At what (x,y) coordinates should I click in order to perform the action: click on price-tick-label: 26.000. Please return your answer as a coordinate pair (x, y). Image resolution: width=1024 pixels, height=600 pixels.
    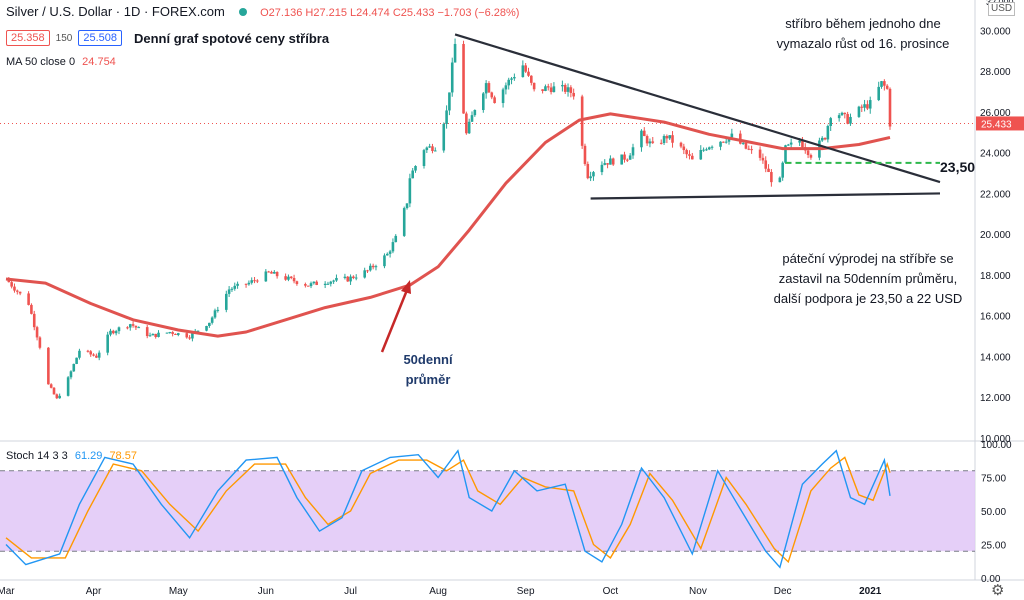
    Looking at the image, I should click on (995, 113).